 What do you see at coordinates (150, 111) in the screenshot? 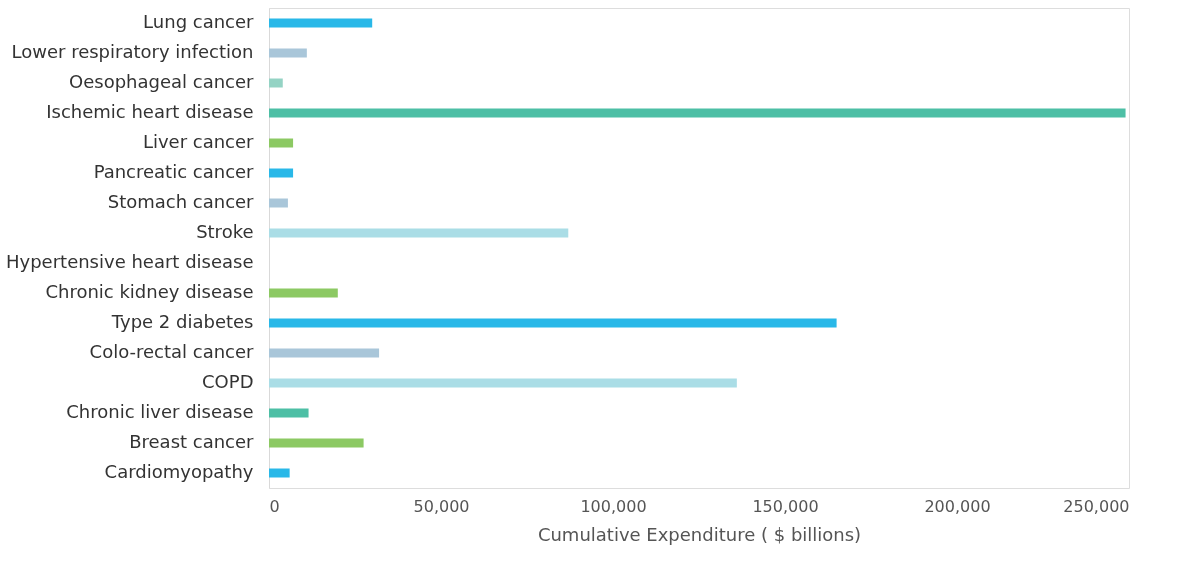
I see `y-tick-label: Ischemic heart disease` at bounding box center [150, 111].